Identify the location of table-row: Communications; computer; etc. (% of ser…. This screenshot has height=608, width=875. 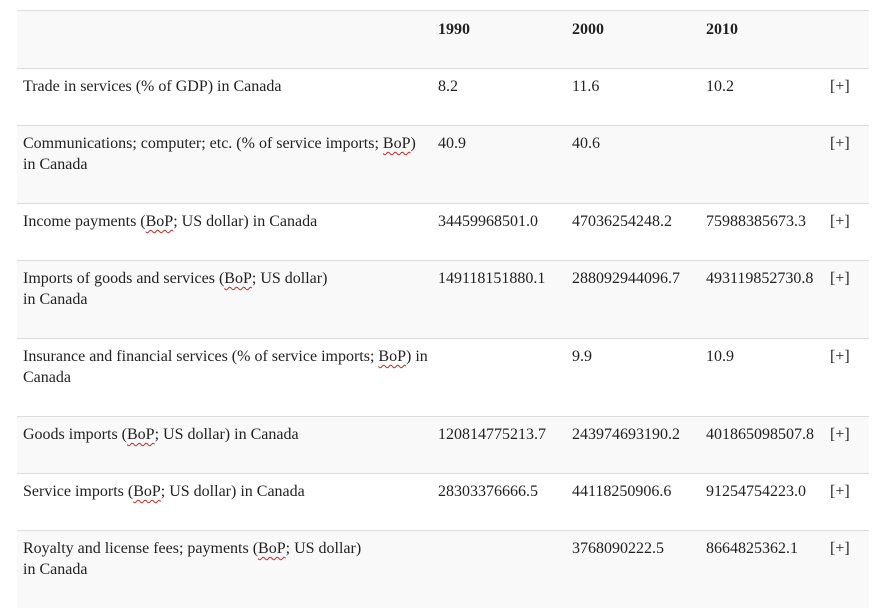
(443, 165).